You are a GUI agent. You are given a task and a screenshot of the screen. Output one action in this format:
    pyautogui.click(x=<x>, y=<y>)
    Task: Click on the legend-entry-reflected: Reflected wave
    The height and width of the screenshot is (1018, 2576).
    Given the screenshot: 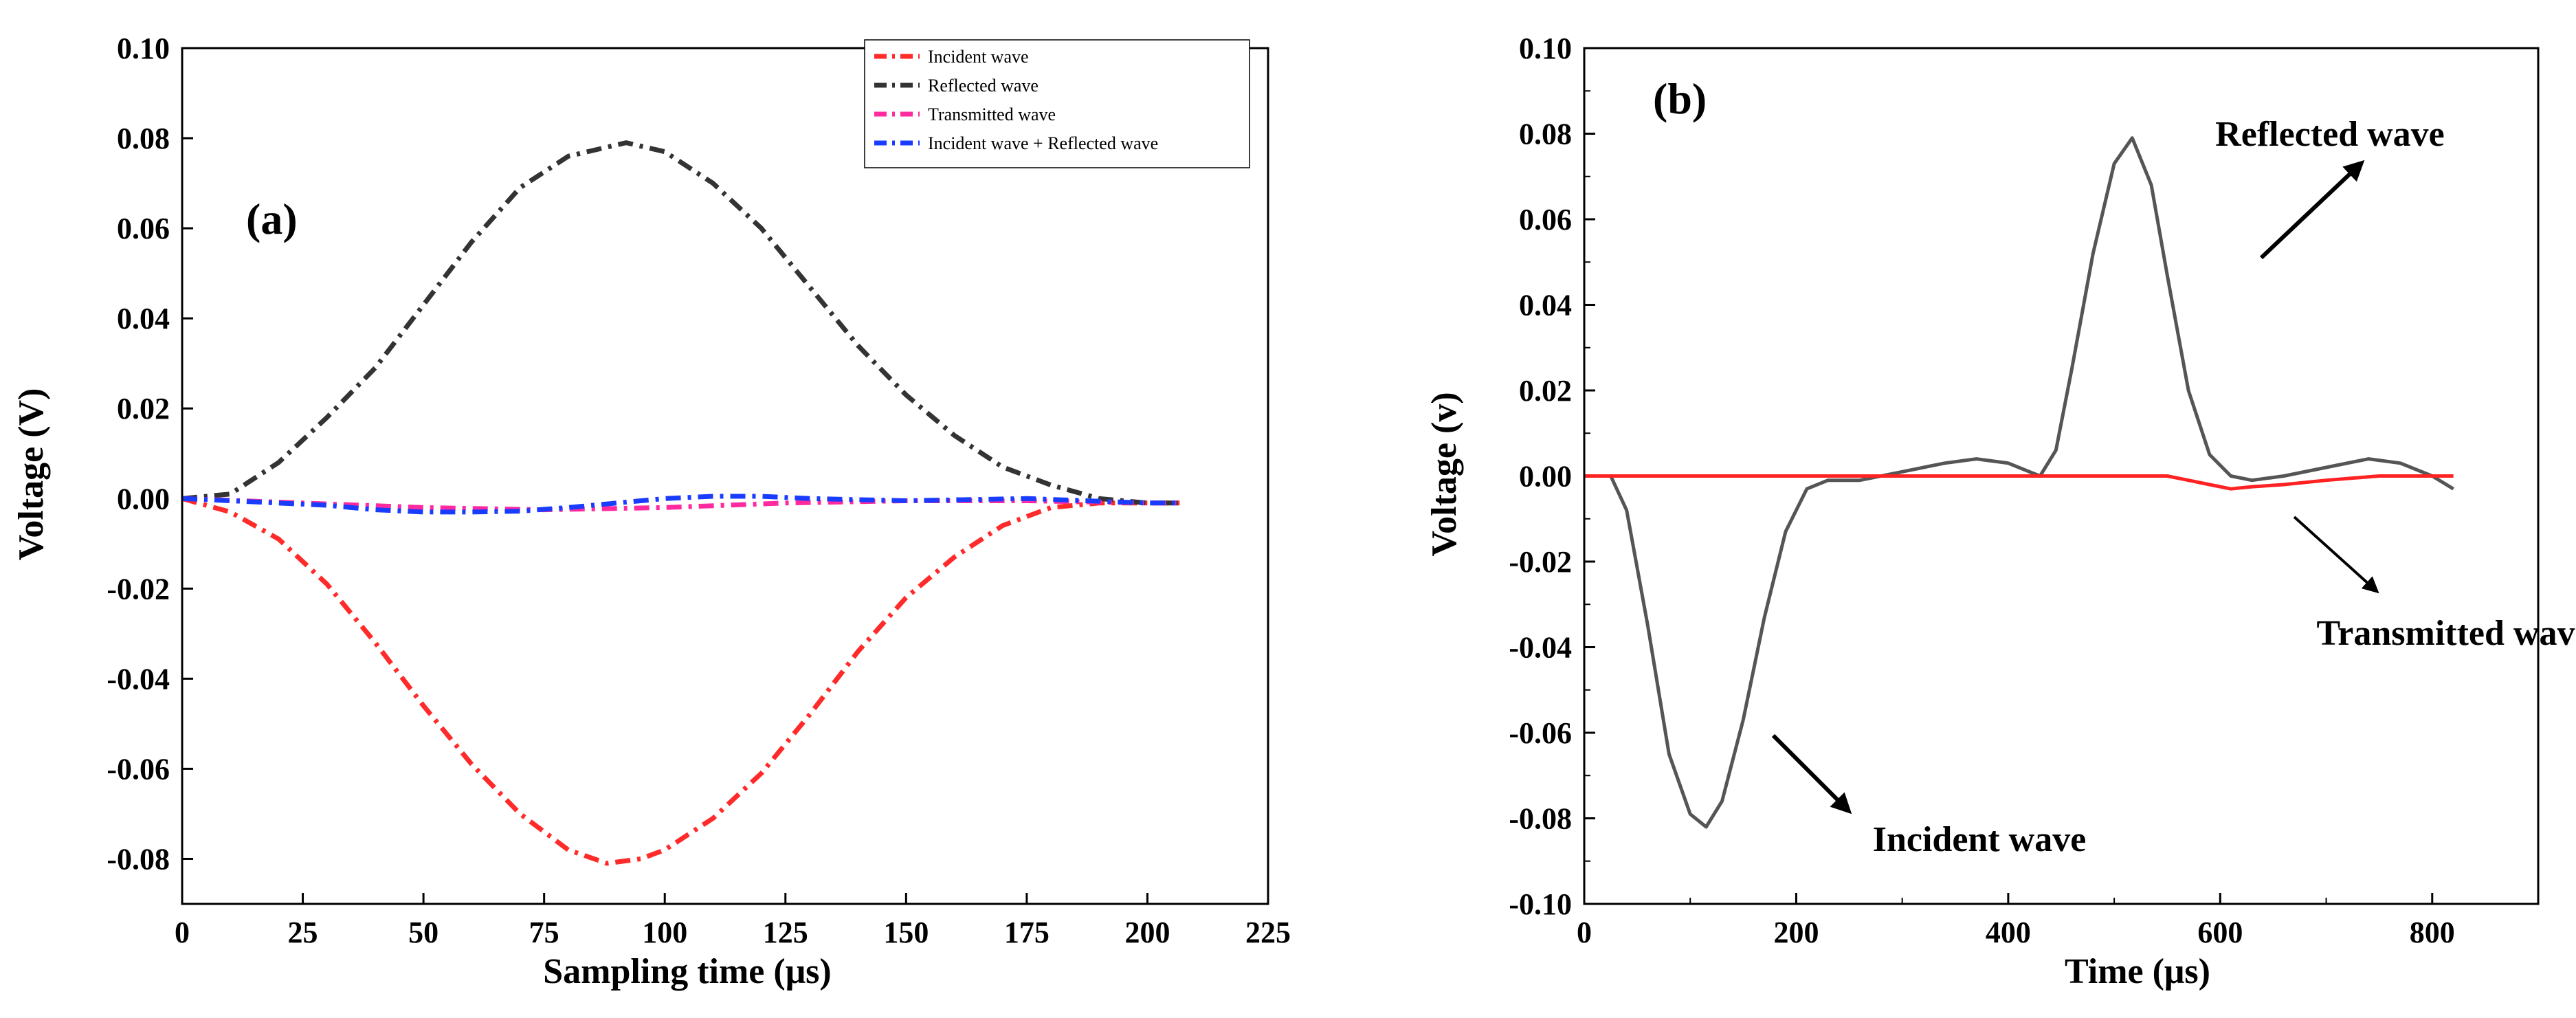 What is the action you would take?
    pyautogui.click(x=956, y=86)
    